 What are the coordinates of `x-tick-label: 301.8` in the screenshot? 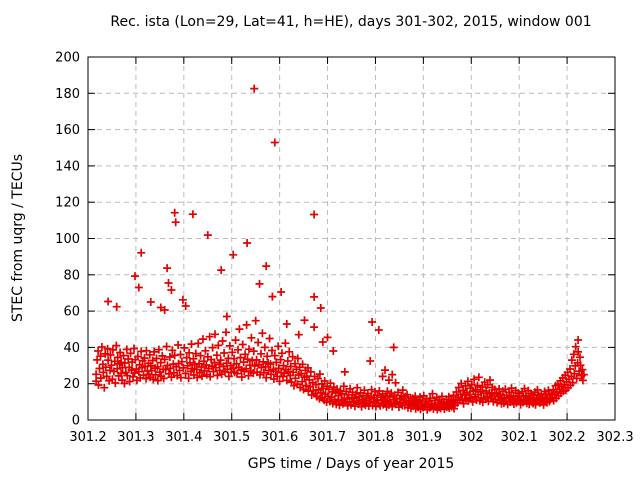 It's located at (375, 437).